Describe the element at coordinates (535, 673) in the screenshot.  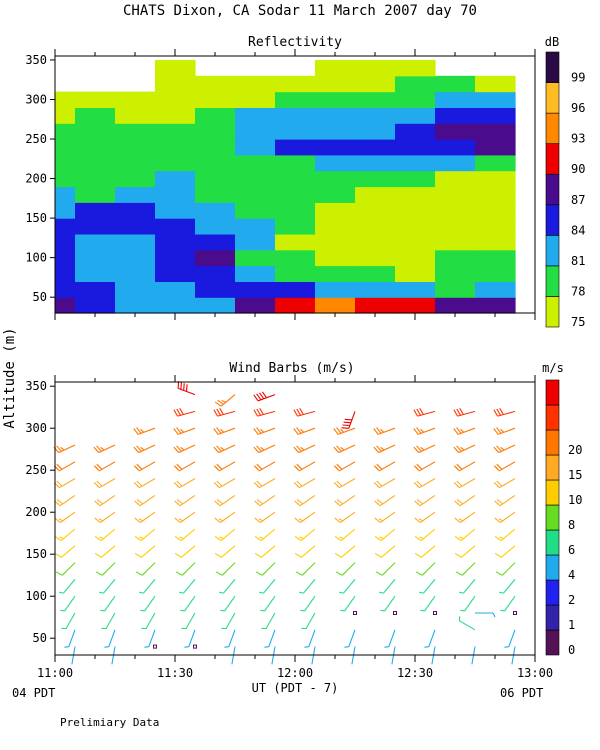
I see `x-tick-label: 13:00` at that location.